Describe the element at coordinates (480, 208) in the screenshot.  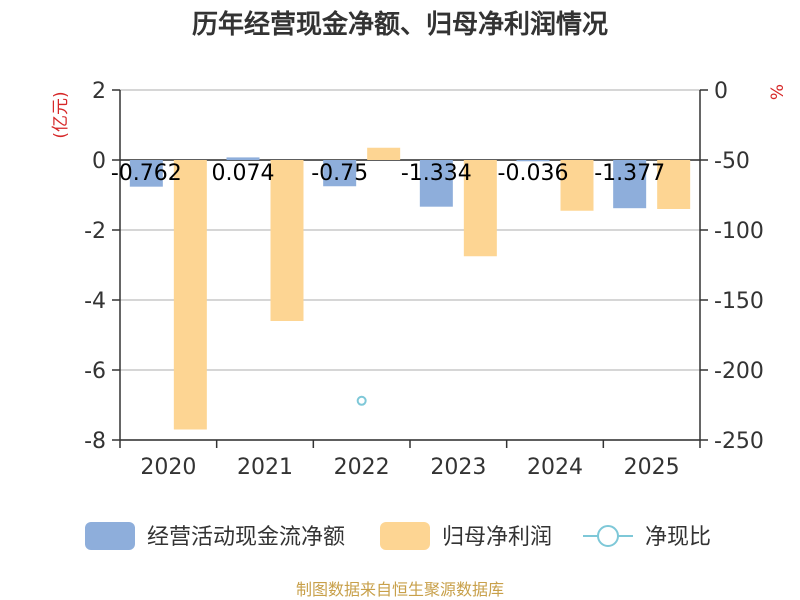
I see `bar-归母净利润-2023` at that location.